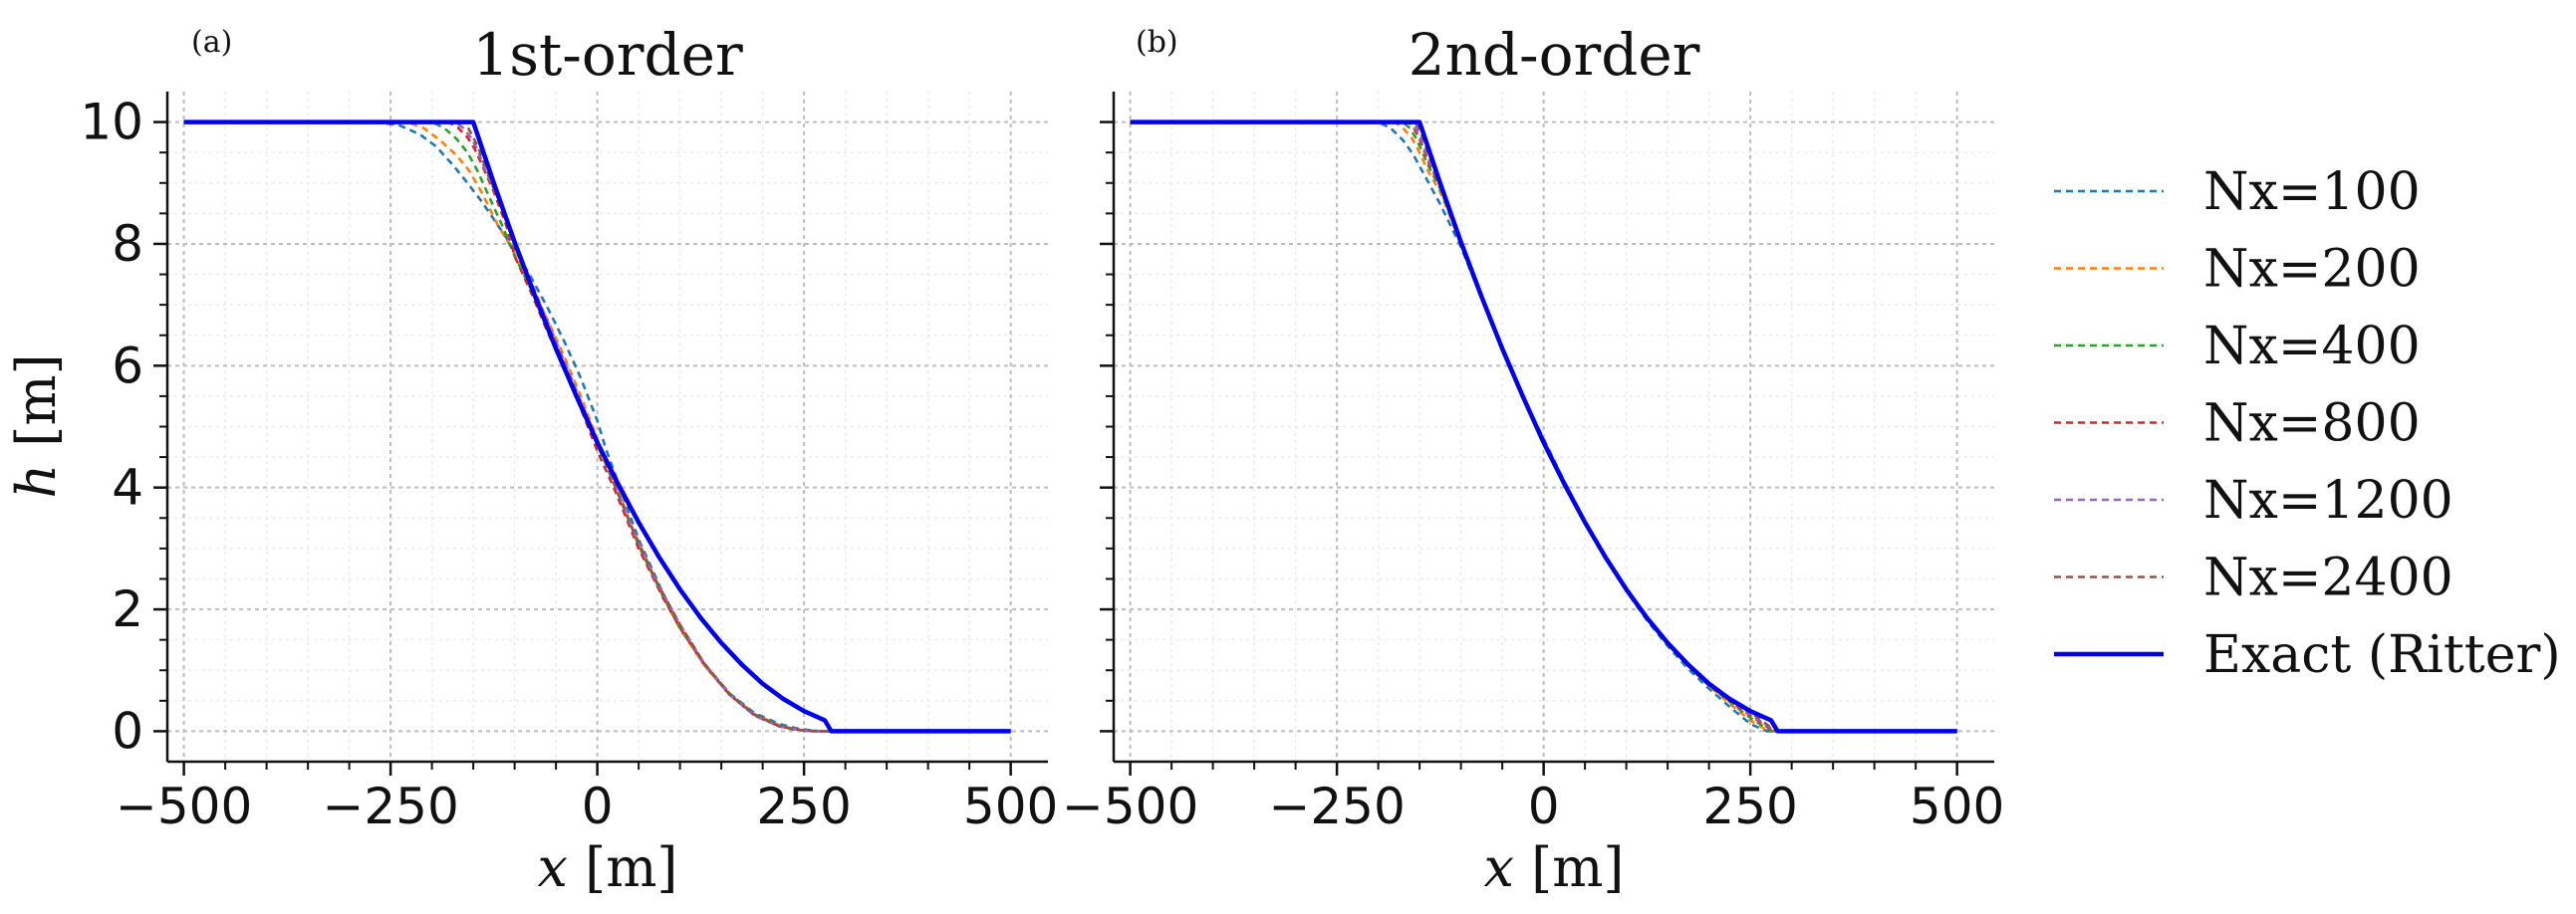 This screenshot has height=914, width=2576. I want to click on legend-label: Nx=800, so click(2312, 424).